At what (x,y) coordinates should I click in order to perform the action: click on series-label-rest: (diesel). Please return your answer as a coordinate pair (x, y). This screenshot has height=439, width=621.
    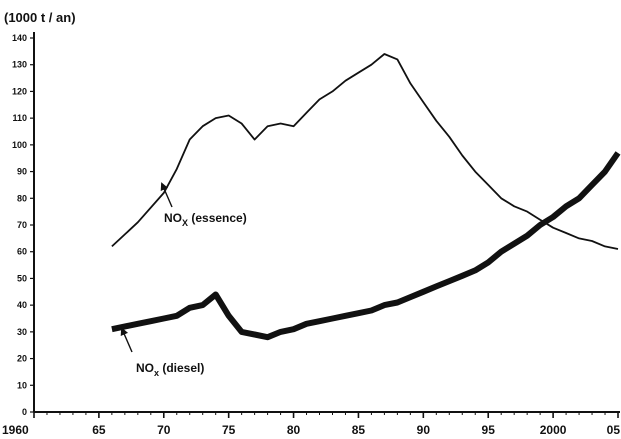
    Looking at the image, I should click on (181, 368).